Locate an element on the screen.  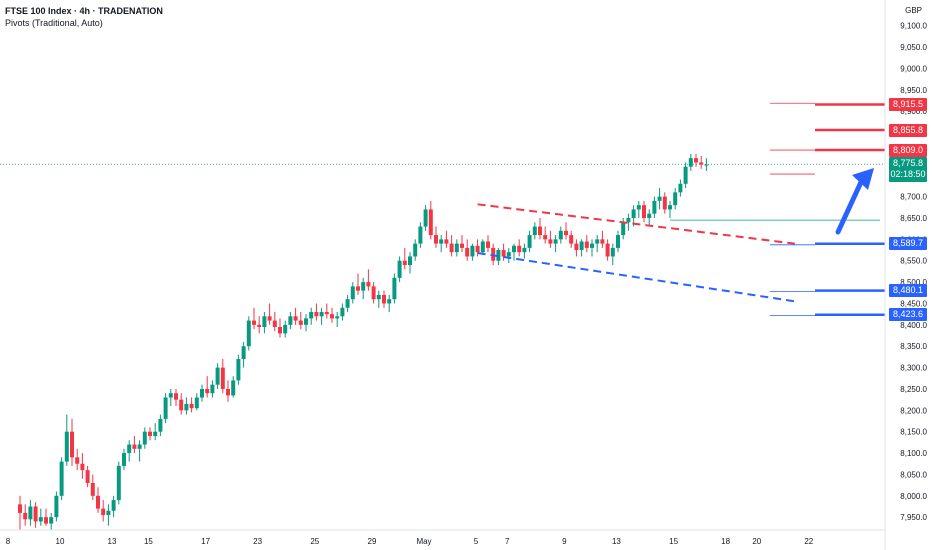
last-price-tag: 8,775.8 02:18:50 is located at coordinates (908, 170).